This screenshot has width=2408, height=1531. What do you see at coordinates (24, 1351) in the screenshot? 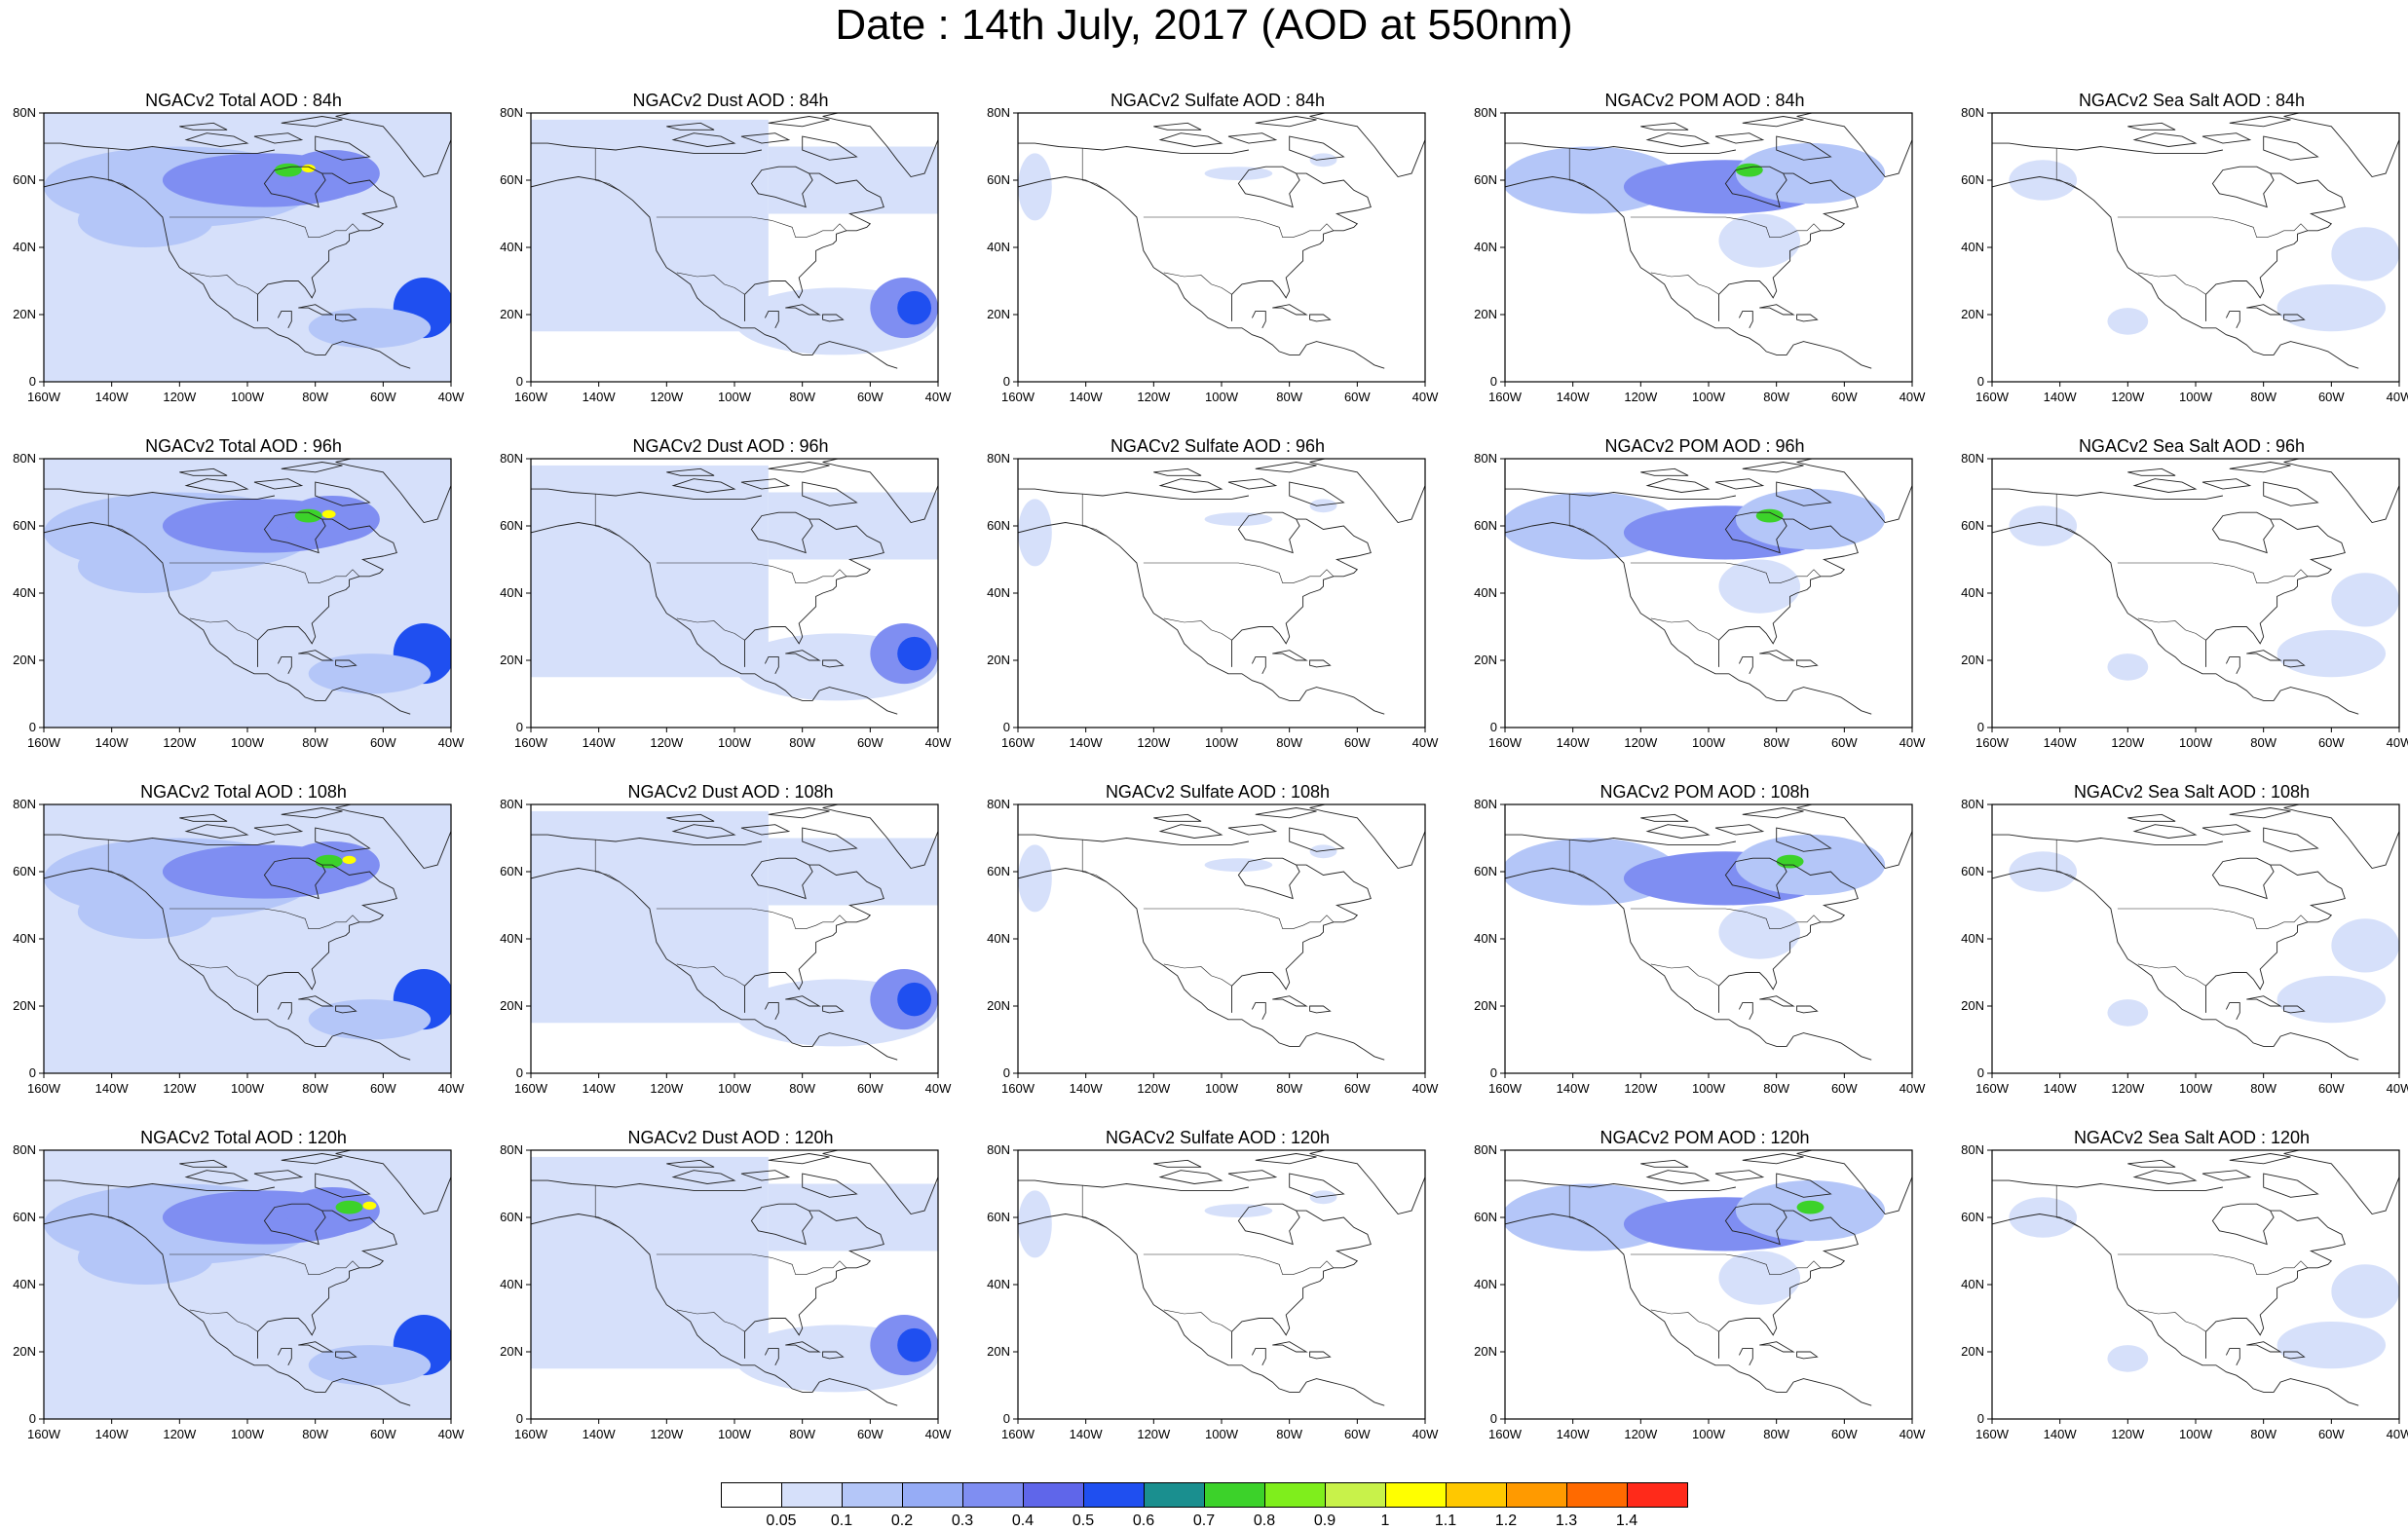
I see `y-tick-label: 20N` at bounding box center [24, 1351].